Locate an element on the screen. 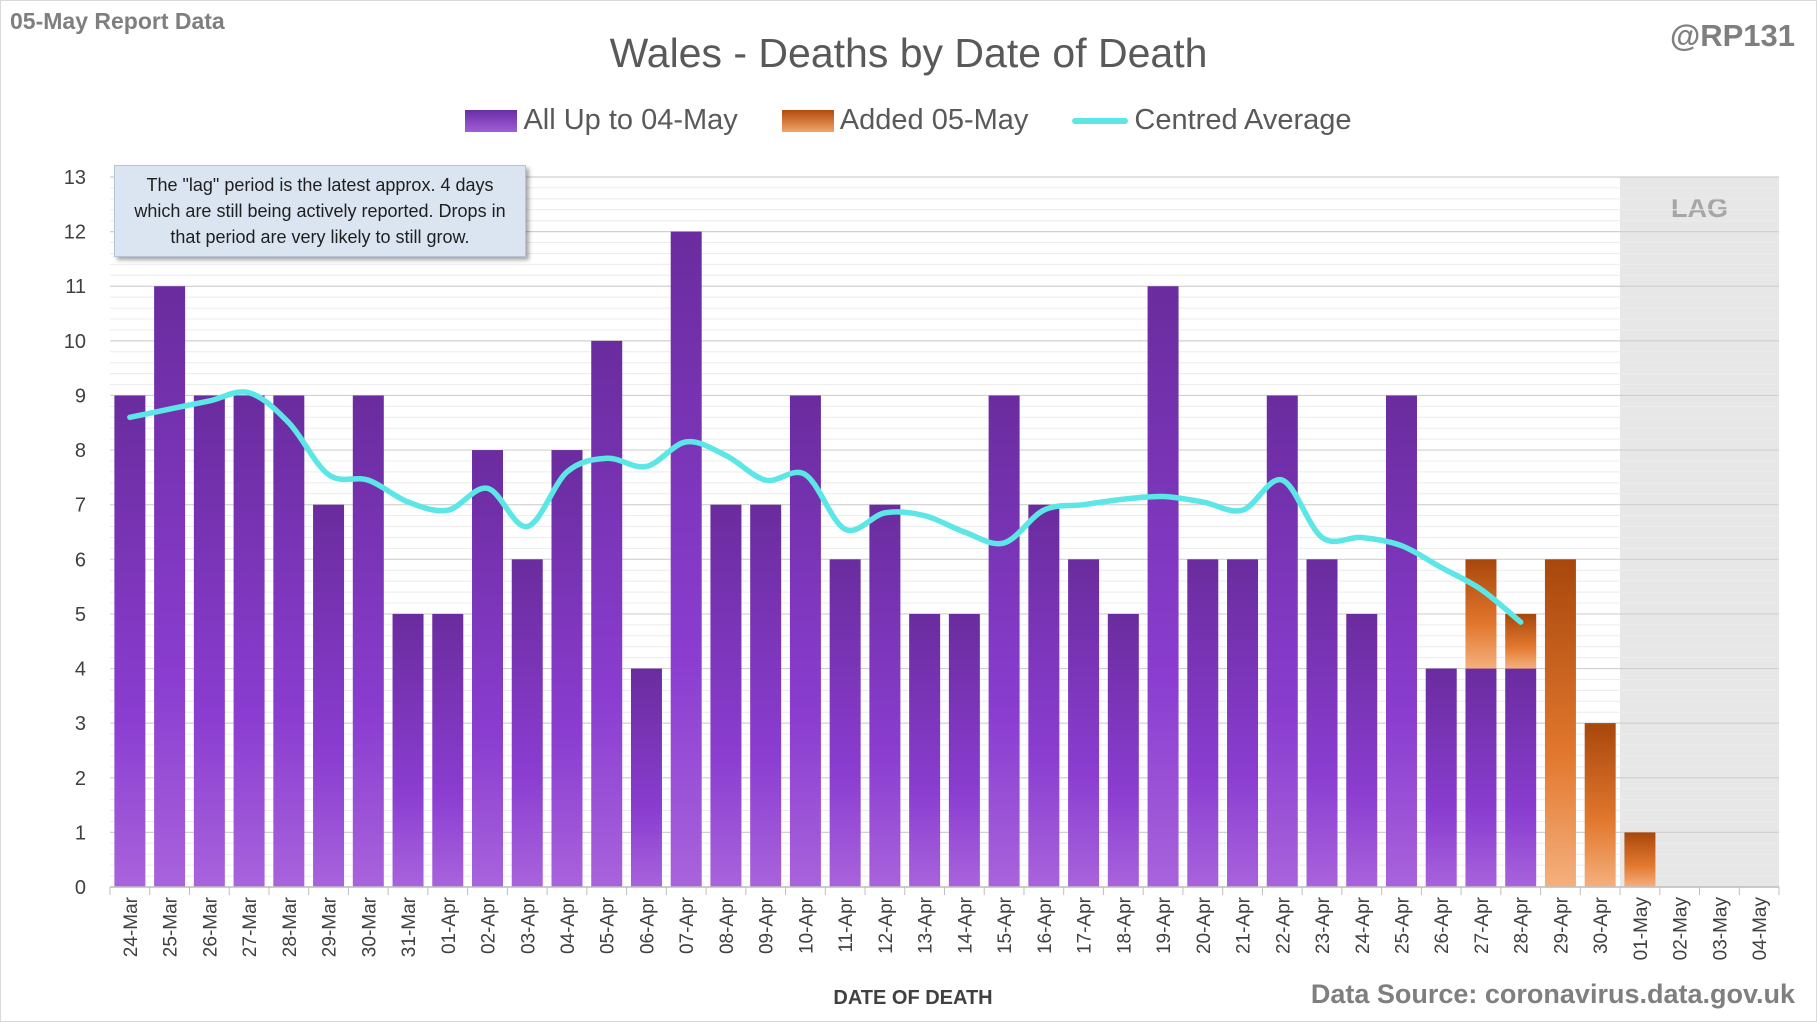  x-tick-label: 25-Mar is located at coordinates (171, 926).